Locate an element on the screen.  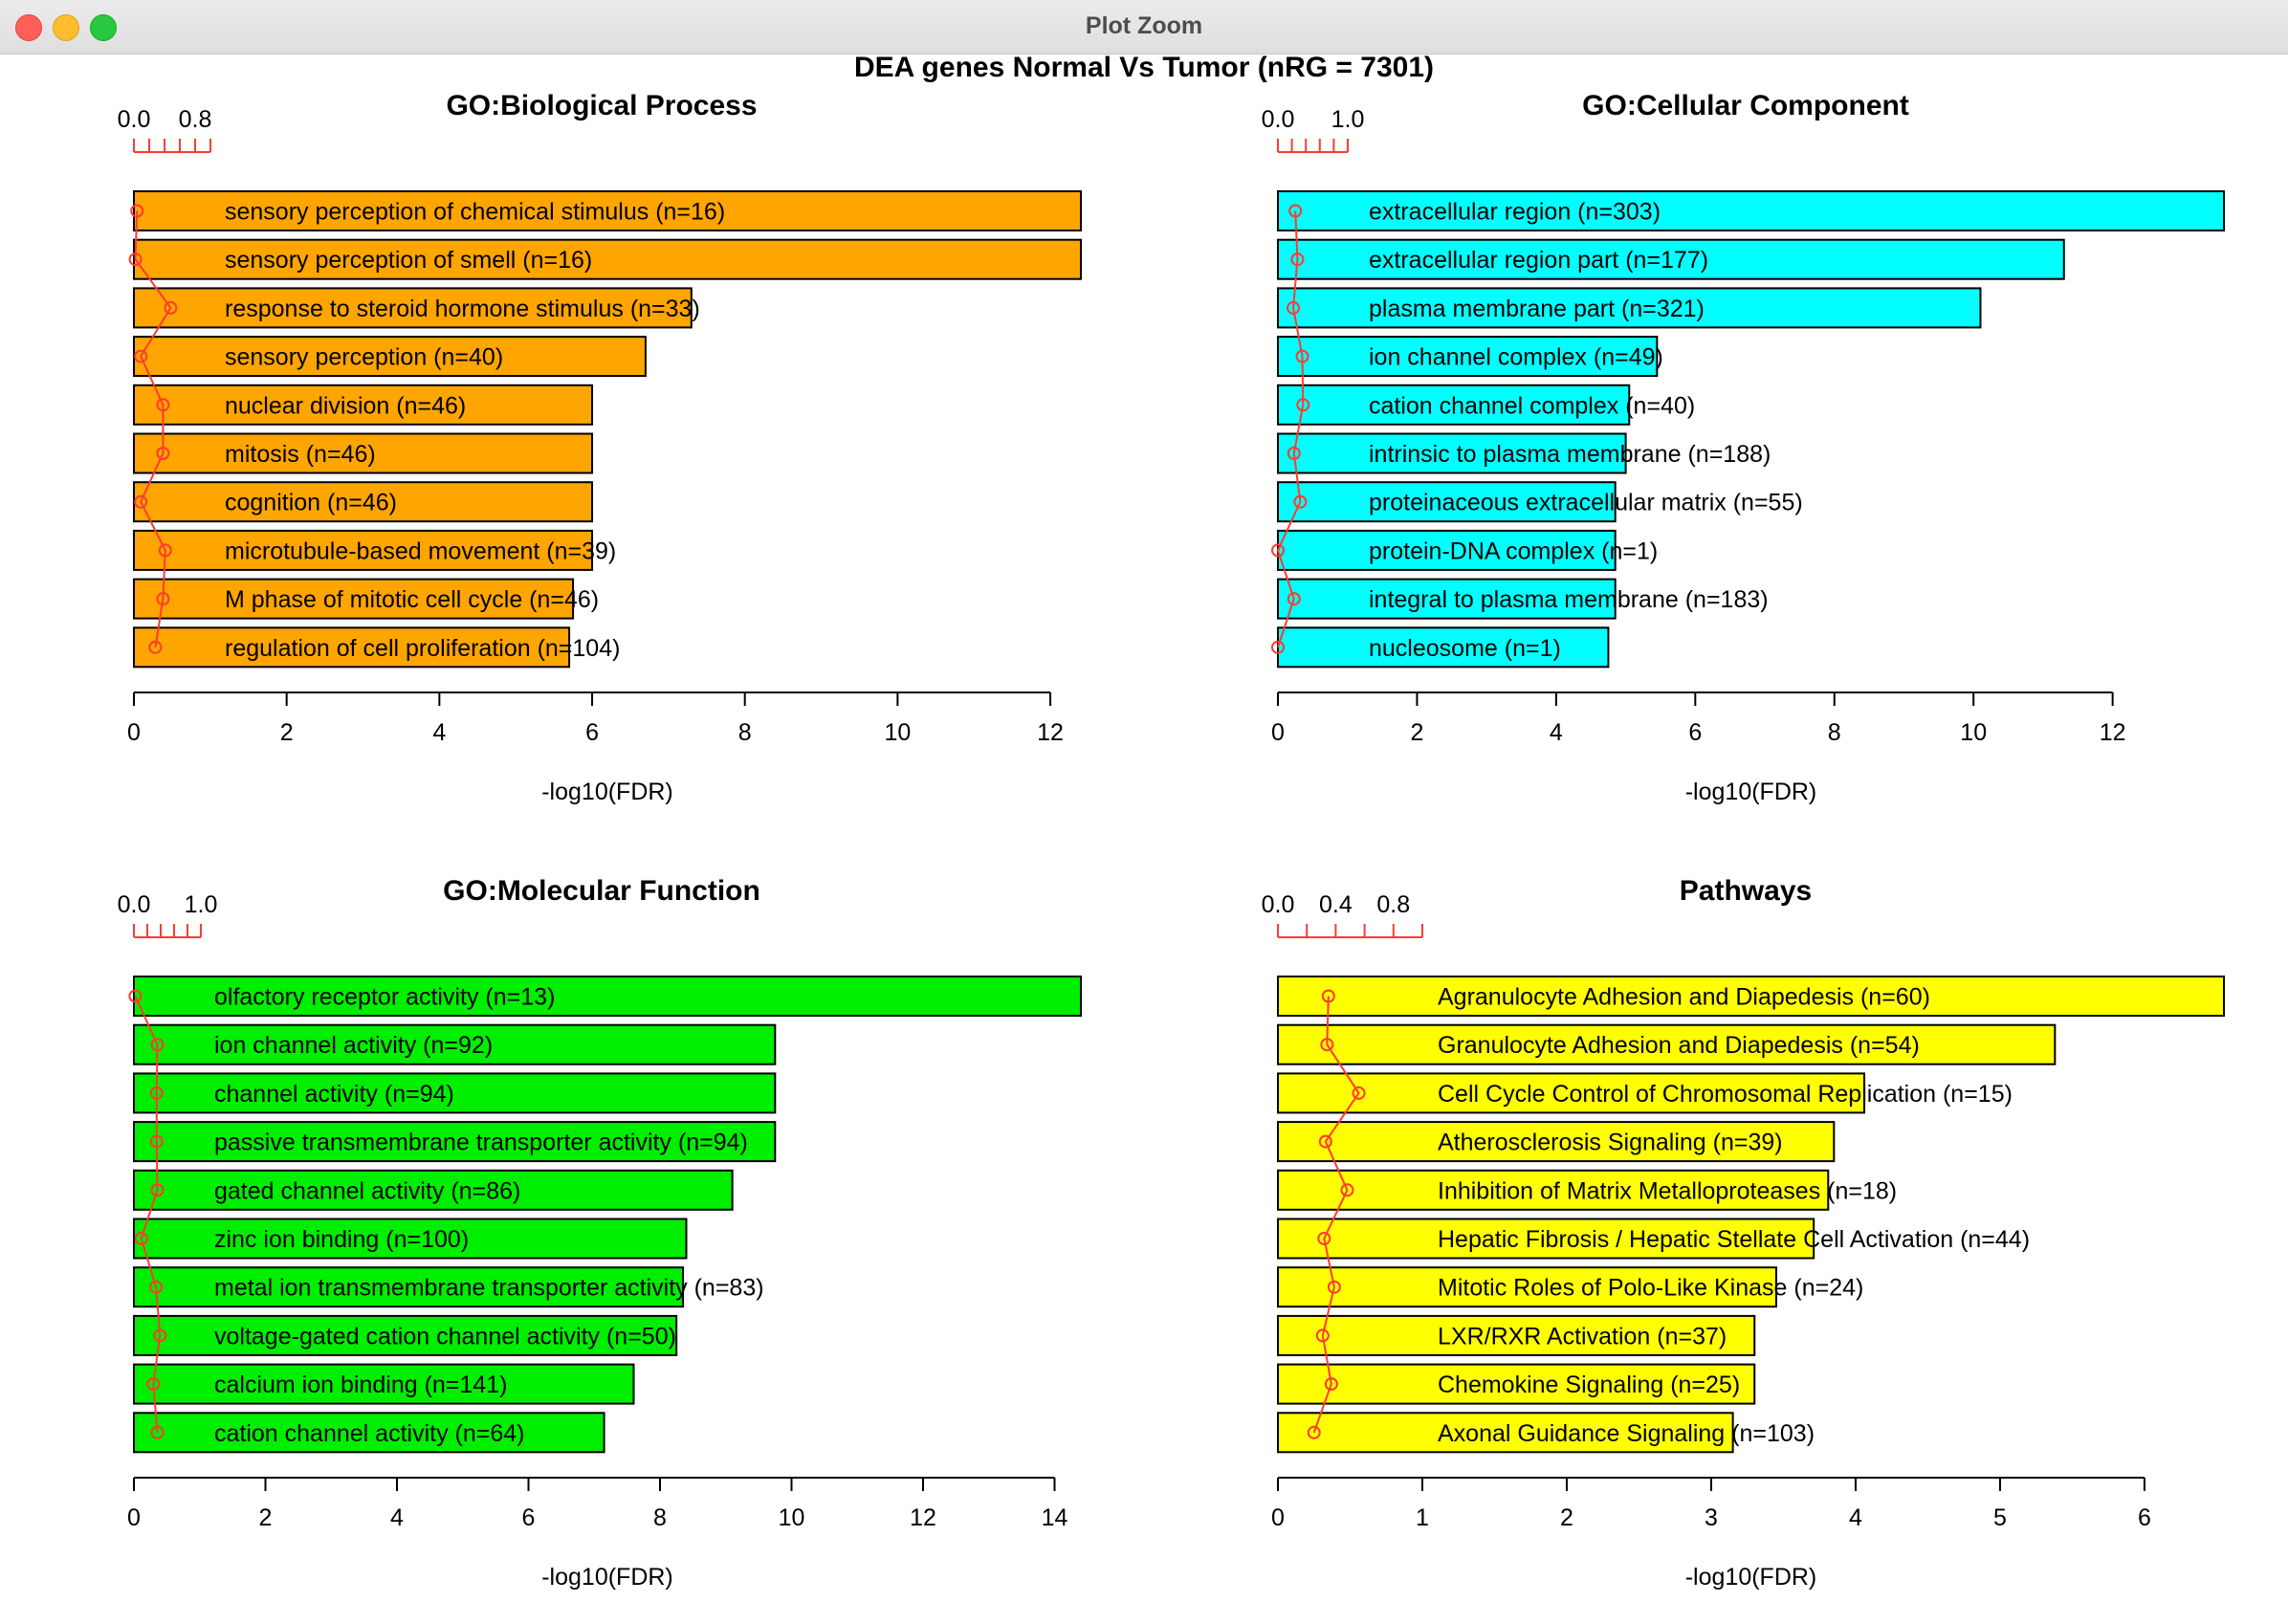
title-bar: Plot Zoom is located at coordinates (1144, 28).